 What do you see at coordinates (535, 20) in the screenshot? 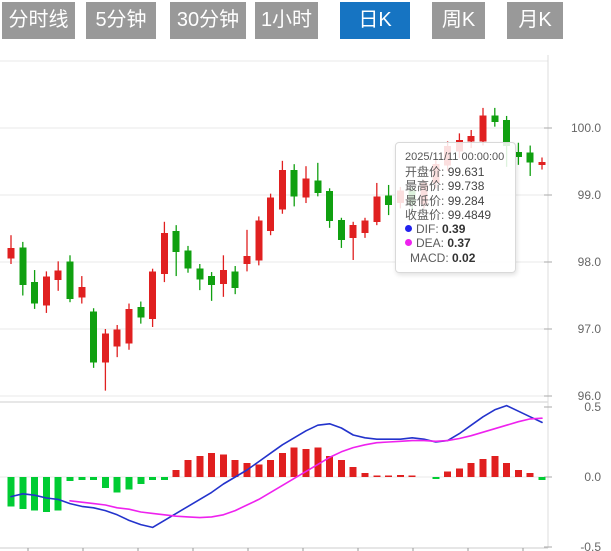
I see `tab-月K: 月K` at bounding box center [535, 20].